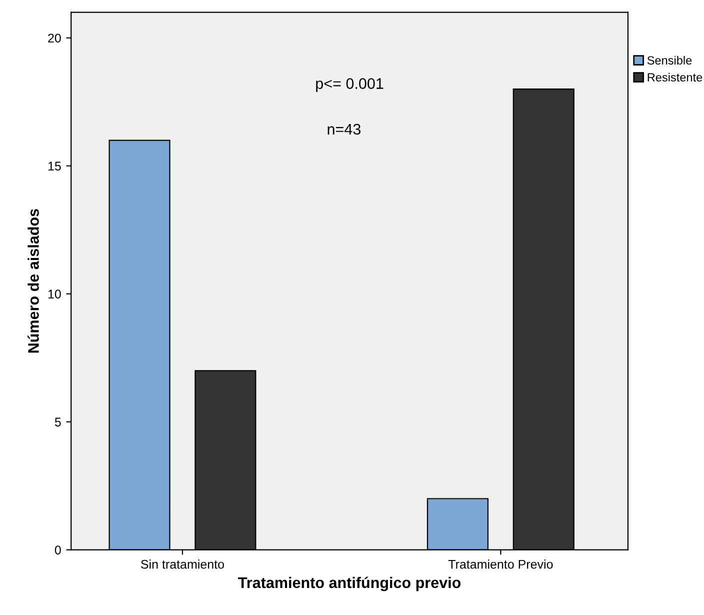 Image resolution: width=704 pixels, height=615 pixels. What do you see at coordinates (54, 166) in the screenshot?
I see `y-tick-label: 15` at bounding box center [54, 166].